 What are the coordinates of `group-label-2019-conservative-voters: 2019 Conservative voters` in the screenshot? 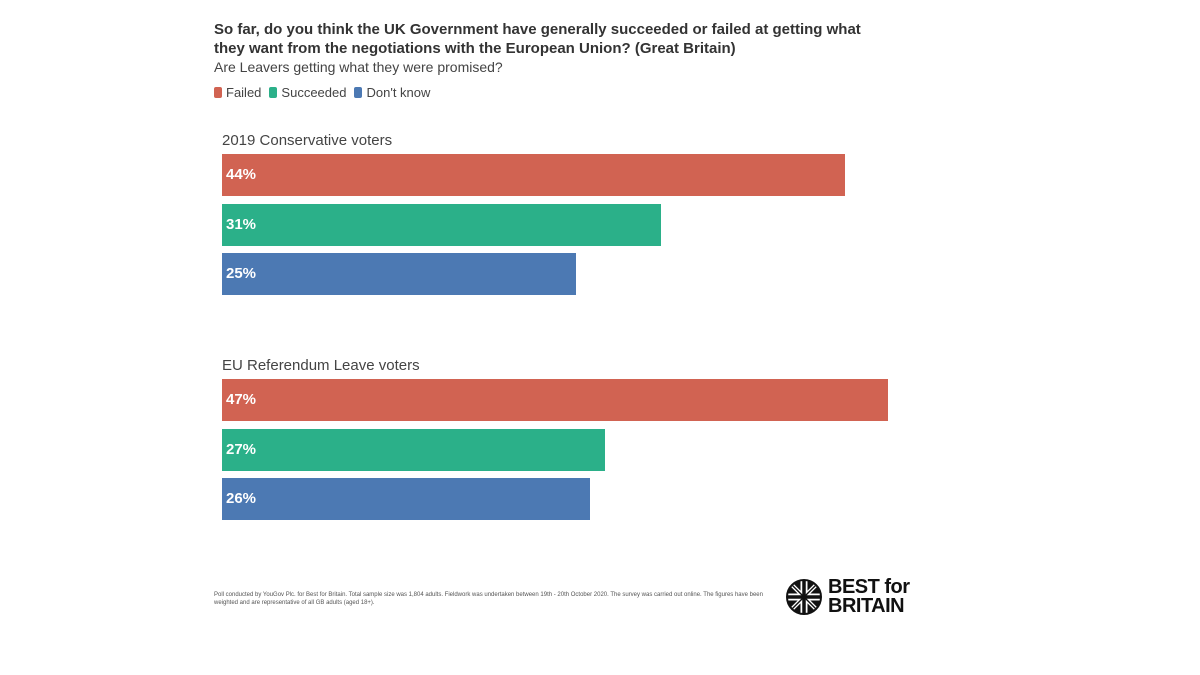 It's located at (307, 140).